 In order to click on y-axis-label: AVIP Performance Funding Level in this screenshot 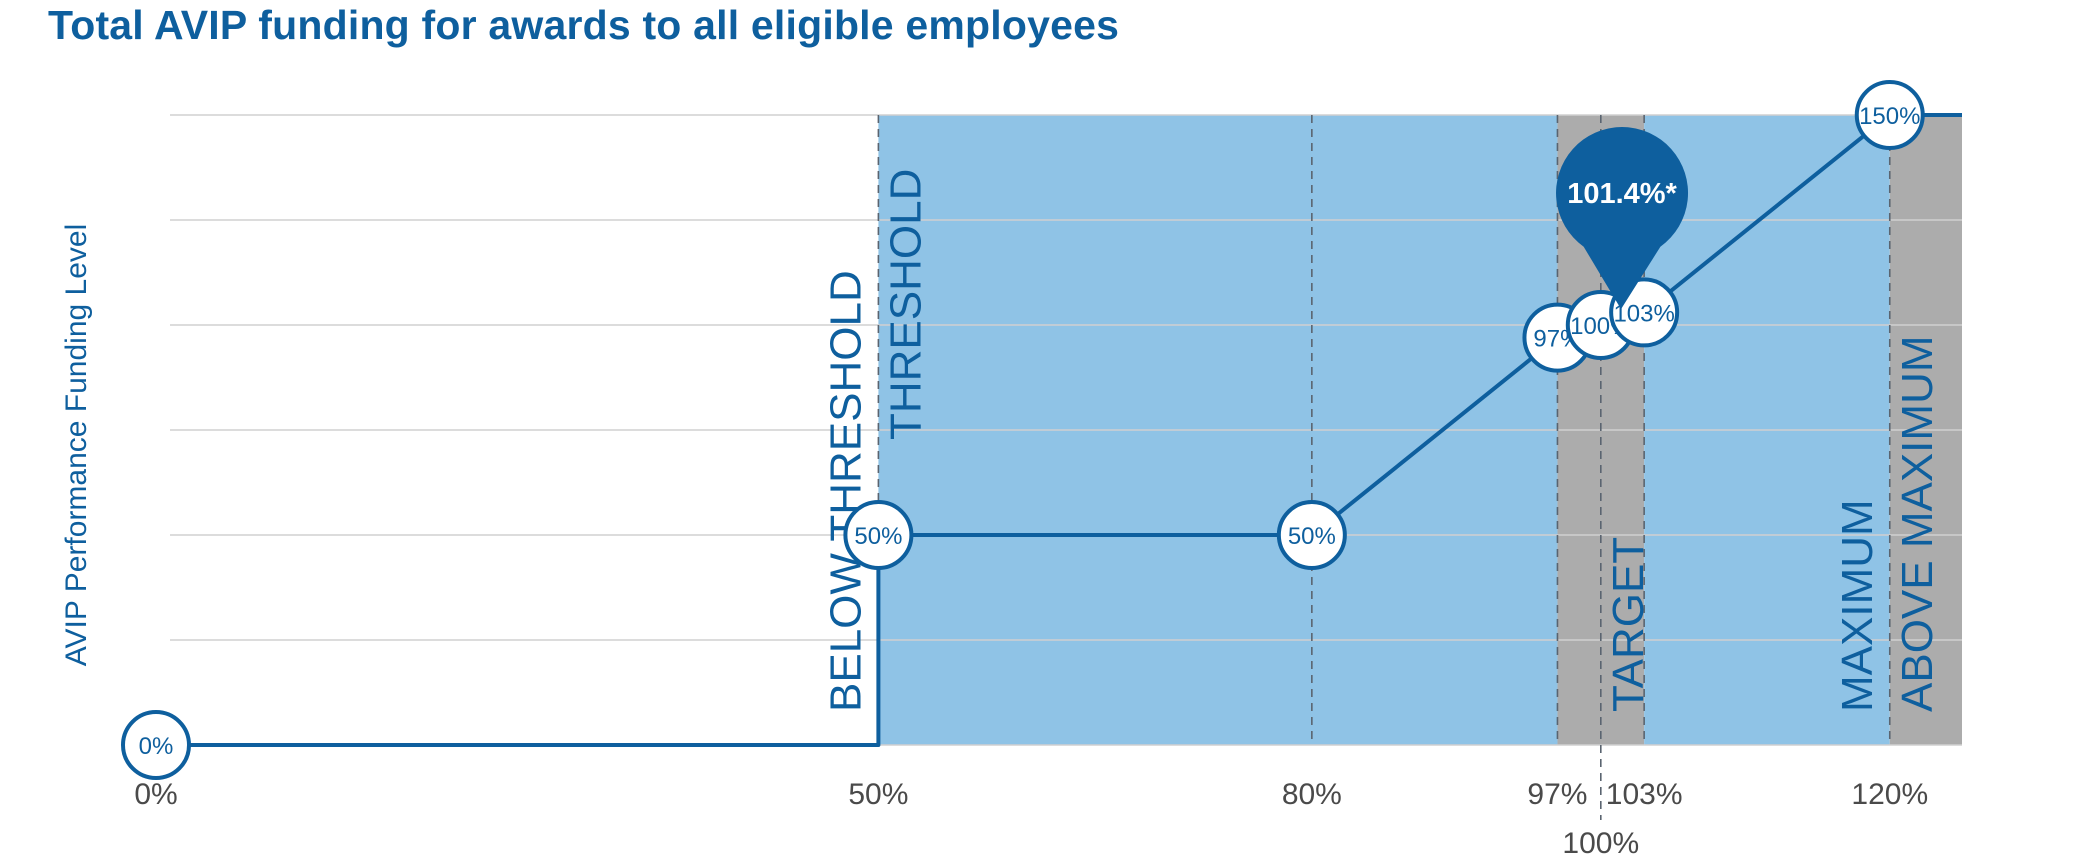, I will do `click(76, 445)`.